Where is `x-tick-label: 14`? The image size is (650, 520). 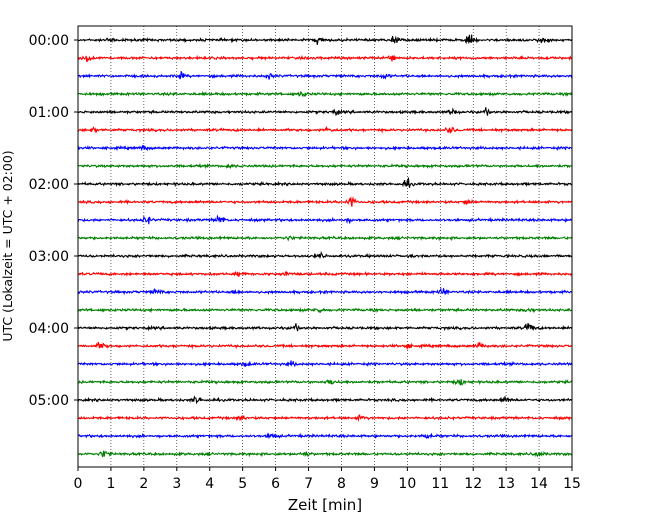
x-tick-label: 14 is located at coordinates (539, 484).